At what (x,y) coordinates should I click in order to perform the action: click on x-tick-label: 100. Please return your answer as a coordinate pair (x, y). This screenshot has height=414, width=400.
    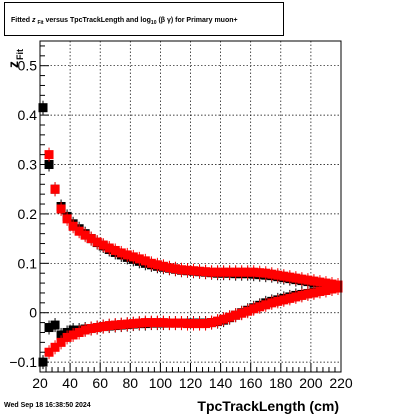
    Looking at the image, I should click on (161, 383).